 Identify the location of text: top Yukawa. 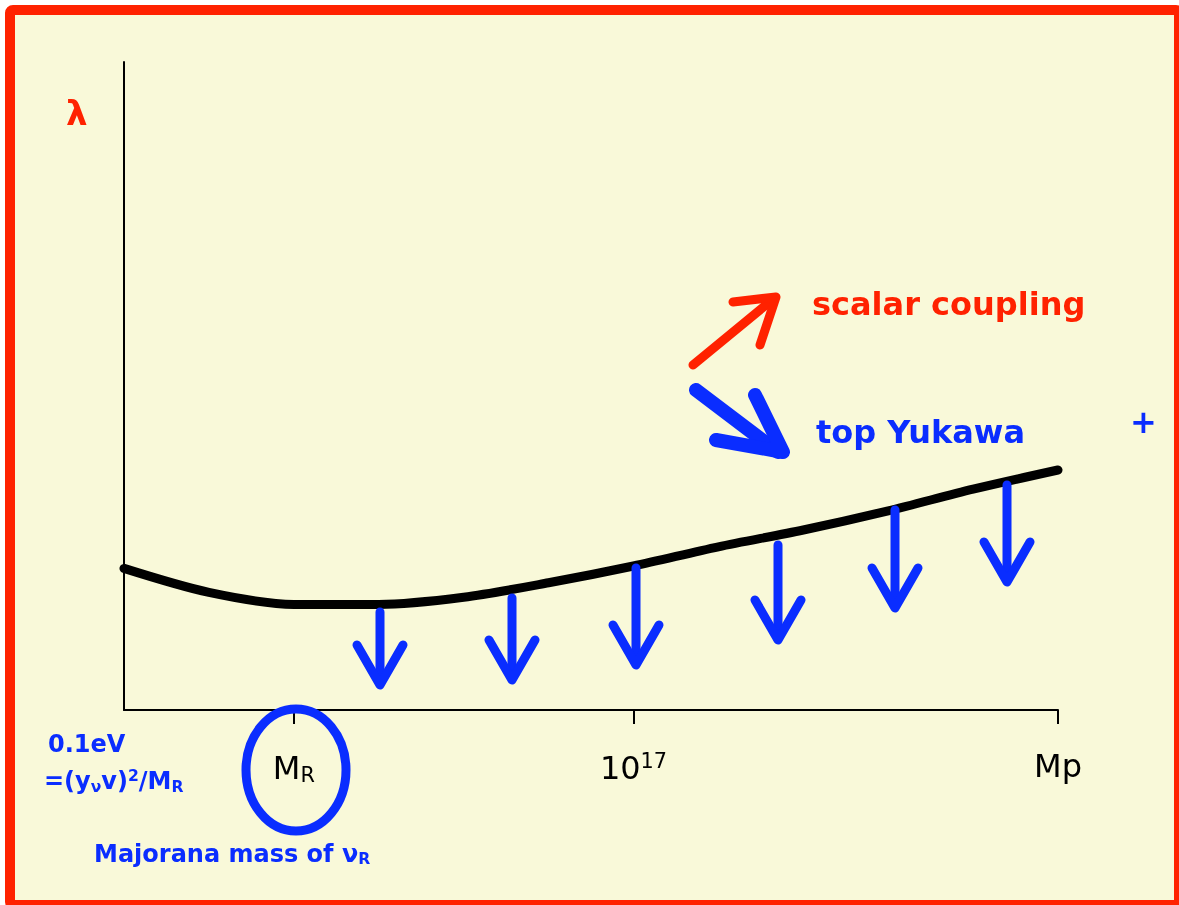
(920, 432).